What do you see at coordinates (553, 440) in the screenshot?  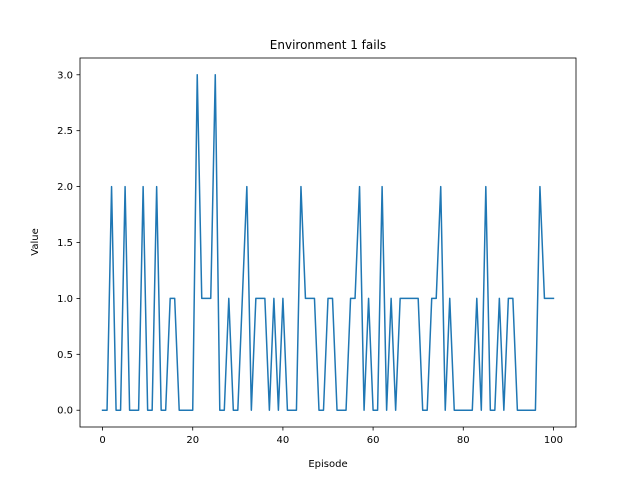 I see `x-tick-label: 100` at bounding box center [553, 440].